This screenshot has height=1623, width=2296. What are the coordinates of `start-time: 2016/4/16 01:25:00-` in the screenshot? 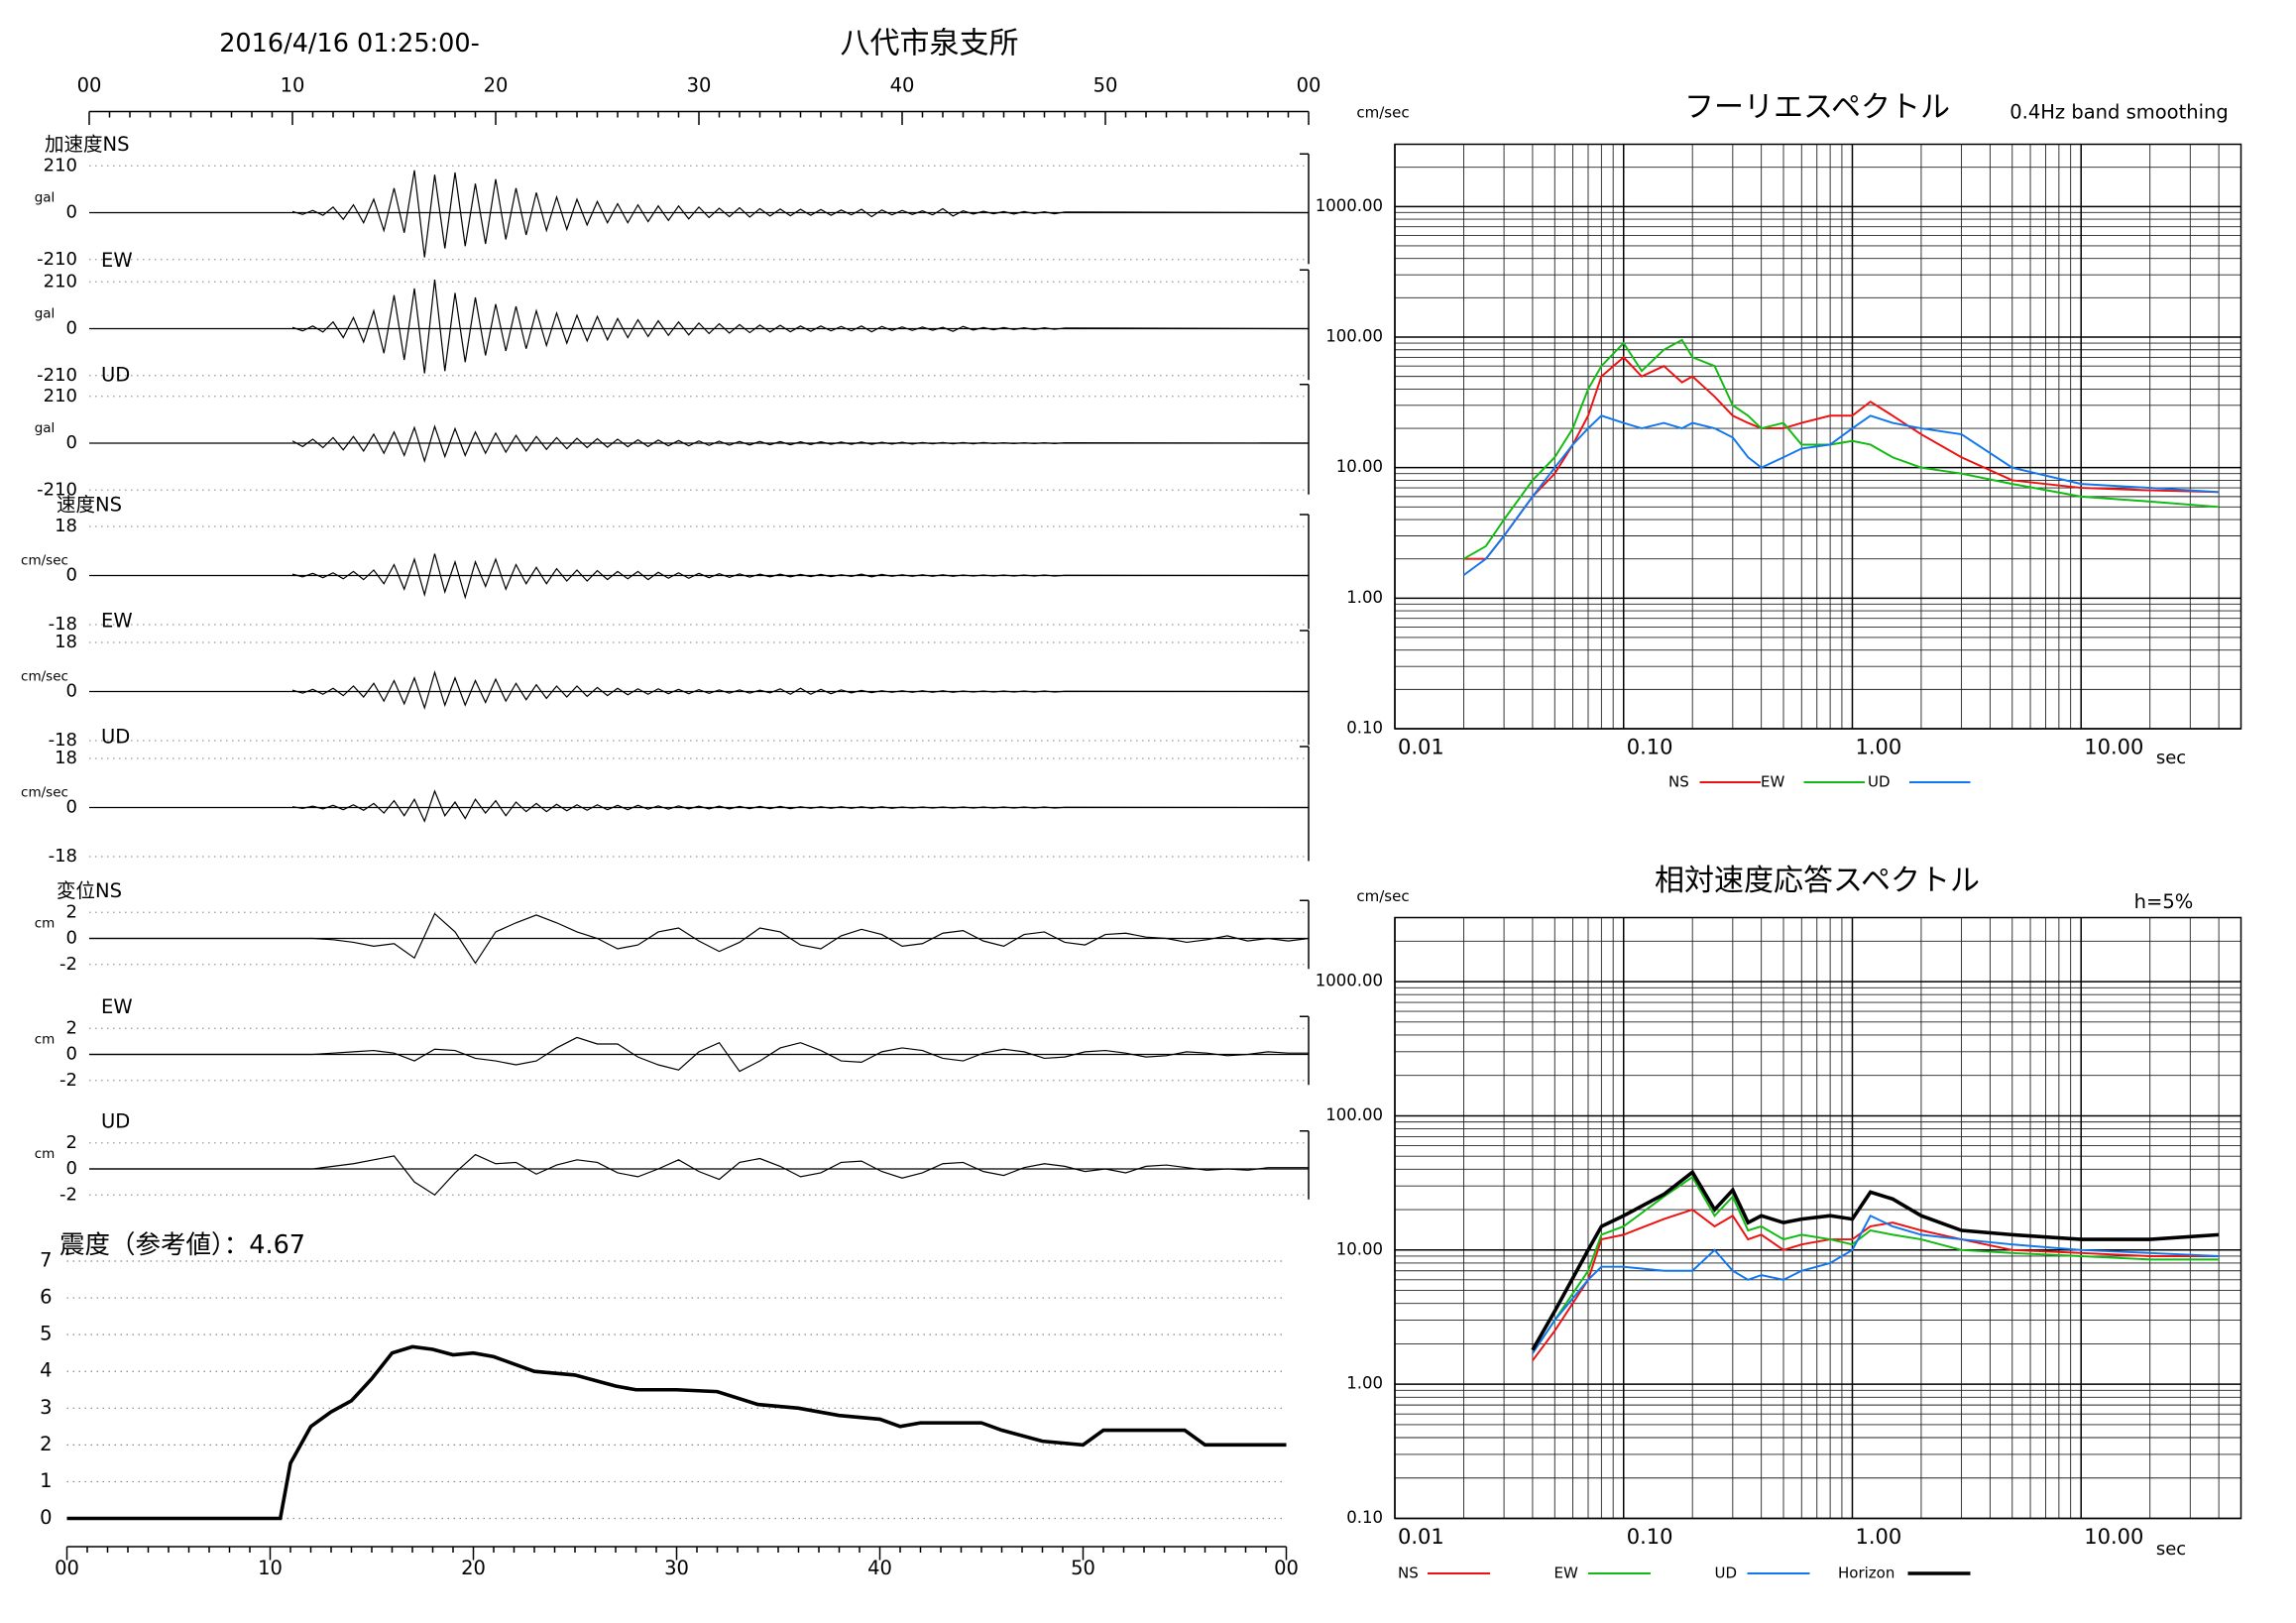 It's located at (350, 43).